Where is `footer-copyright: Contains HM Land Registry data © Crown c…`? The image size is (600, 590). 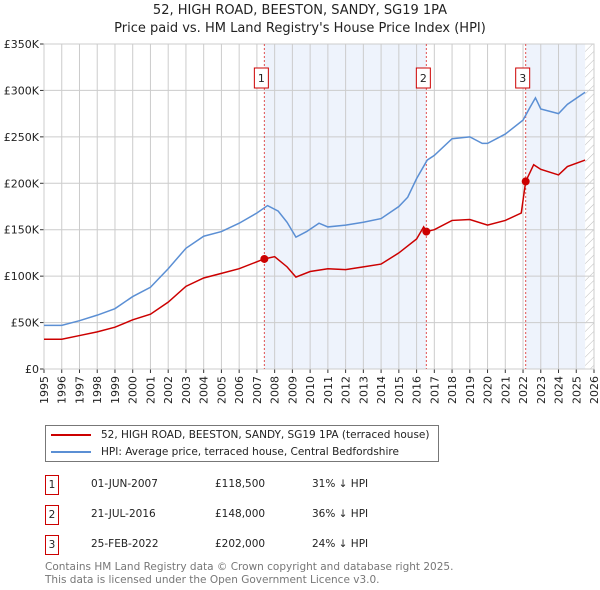
footer-copyright: Contains HM Land Registry data © Crown c… is located at coordinates (249, 567).